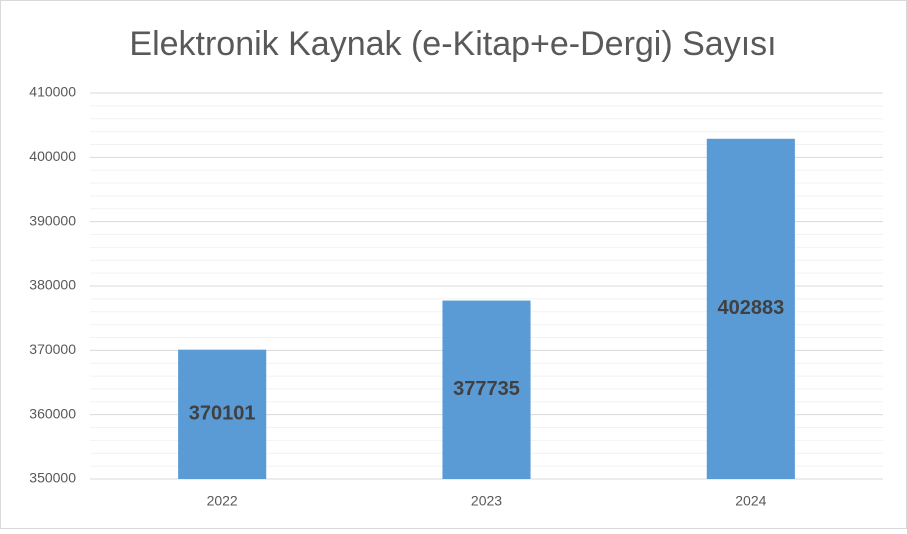 The image size is (907, 534). Describe the element at coordinates (52, 413) in the screenshot. I see `y-tick-label: 360000` at that location.